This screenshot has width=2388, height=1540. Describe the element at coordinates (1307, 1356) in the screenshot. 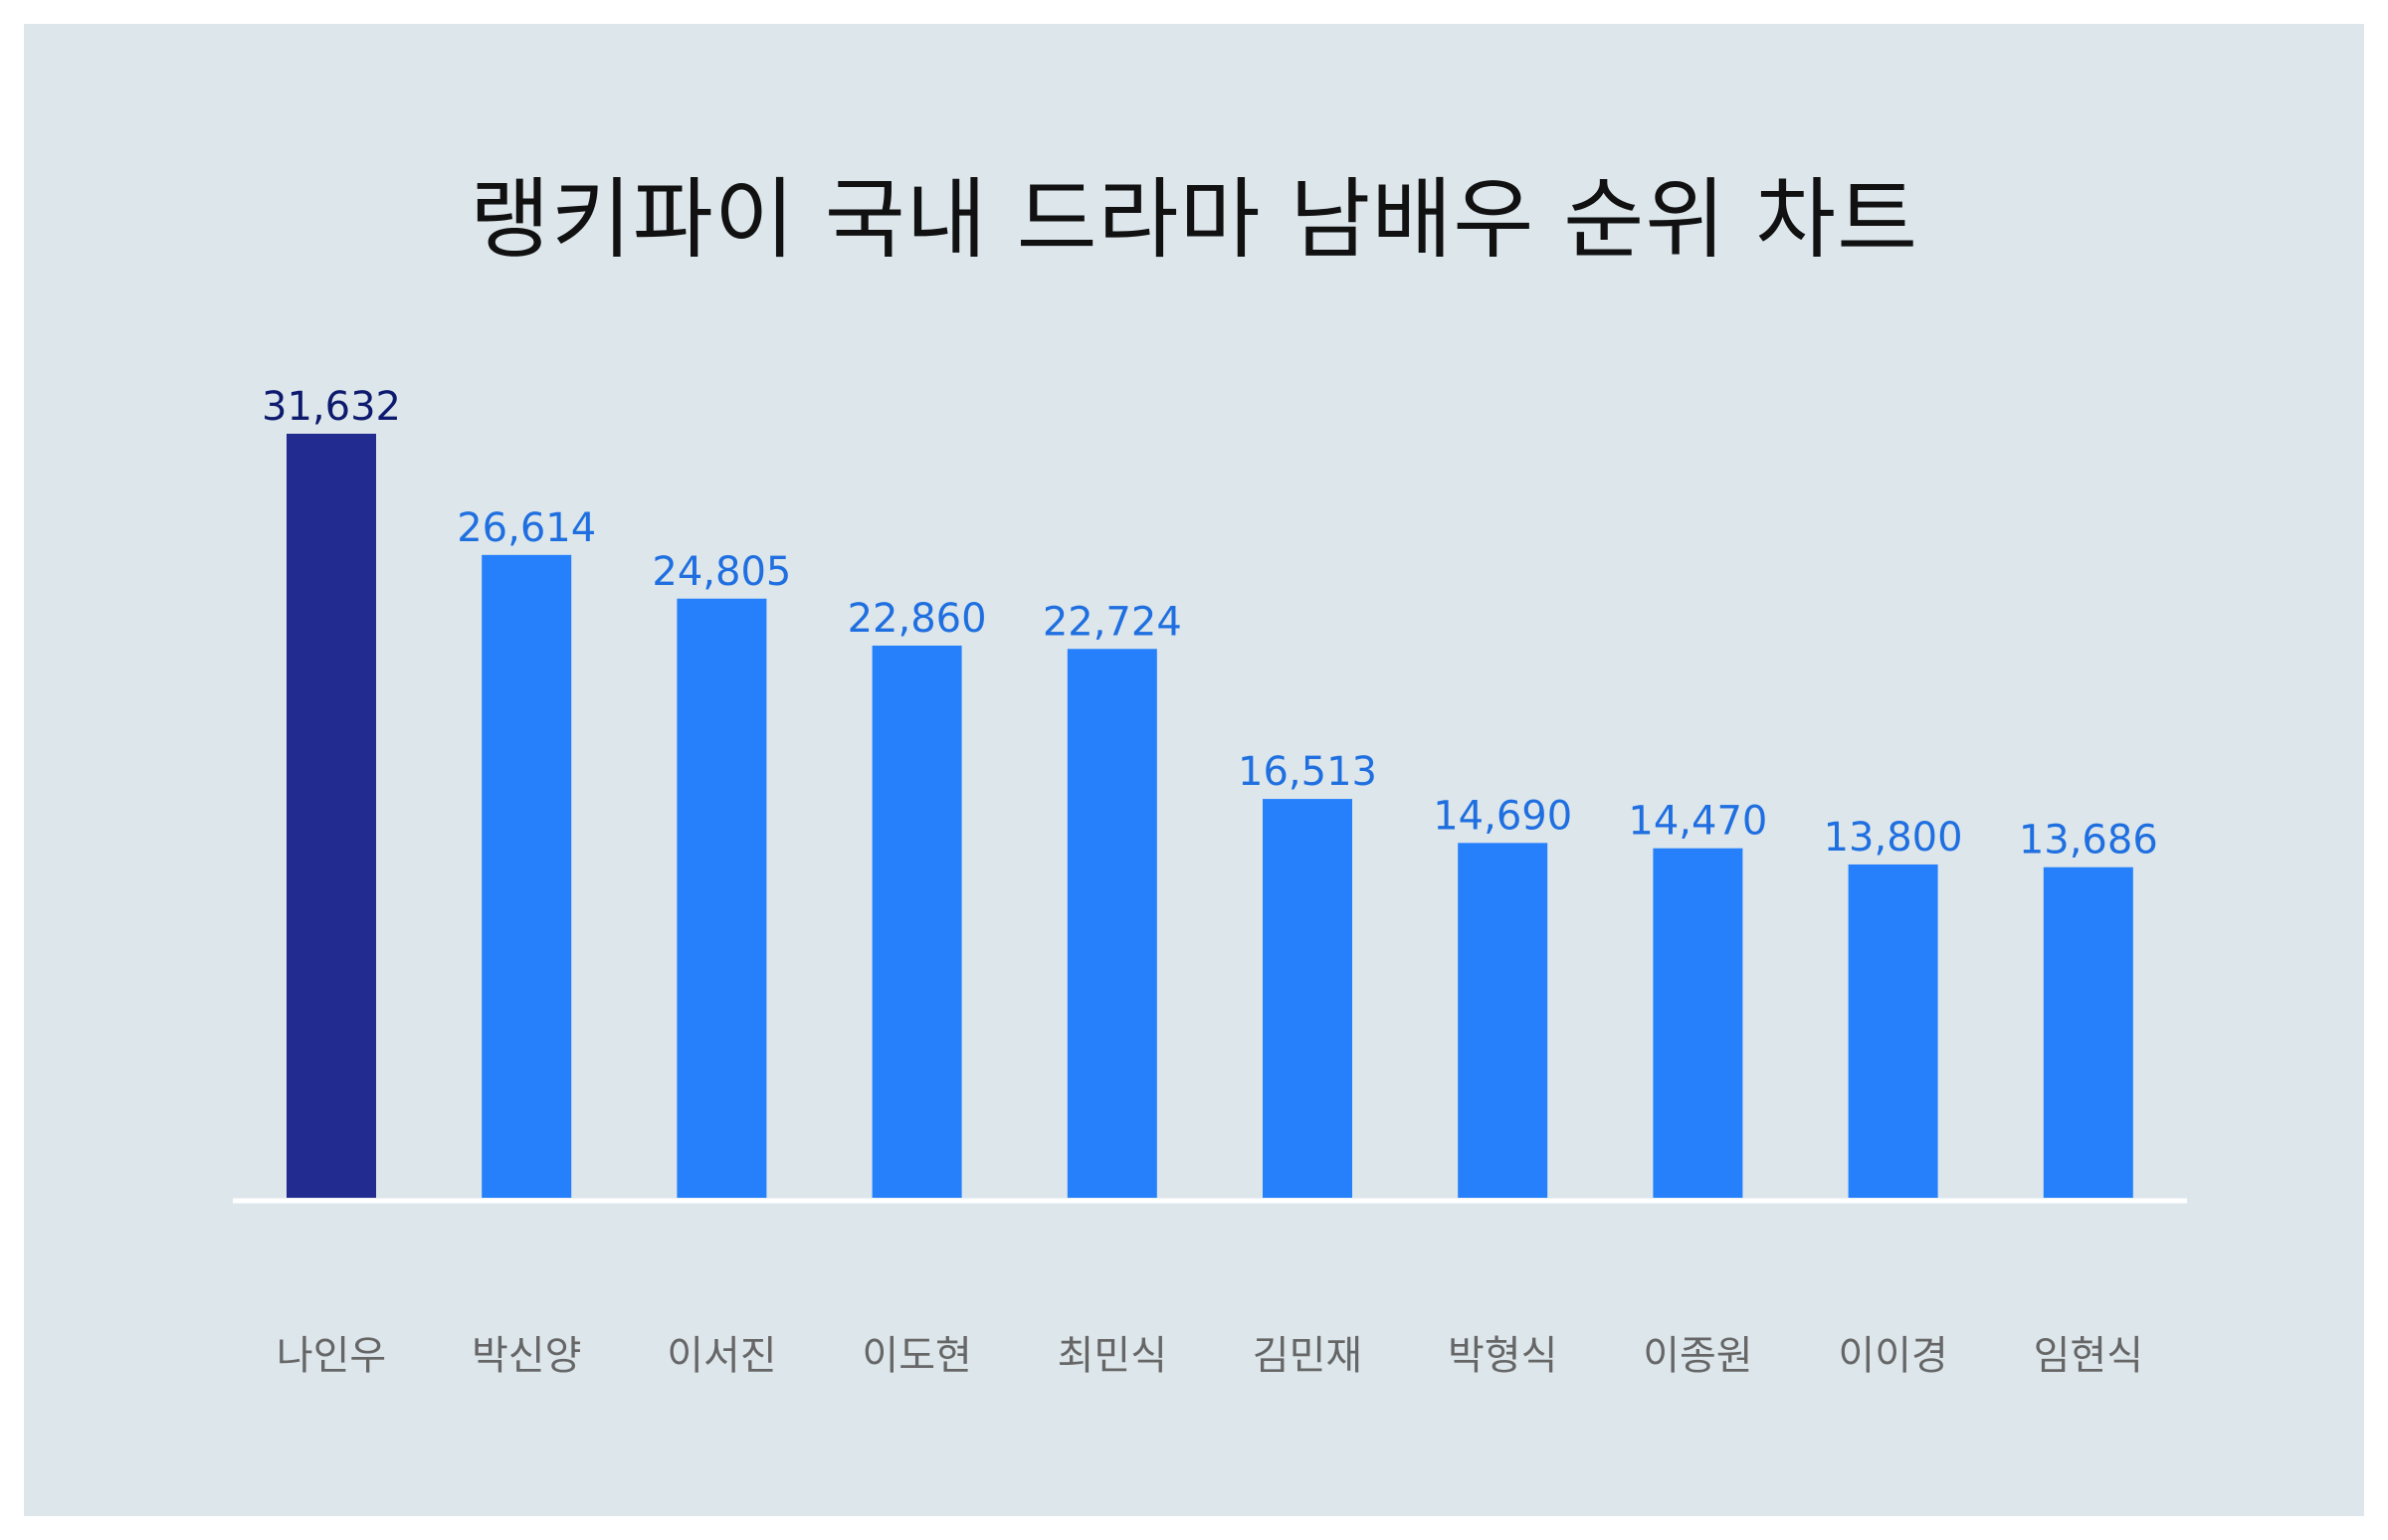

I see `category-label-6: 김민재` at that location.